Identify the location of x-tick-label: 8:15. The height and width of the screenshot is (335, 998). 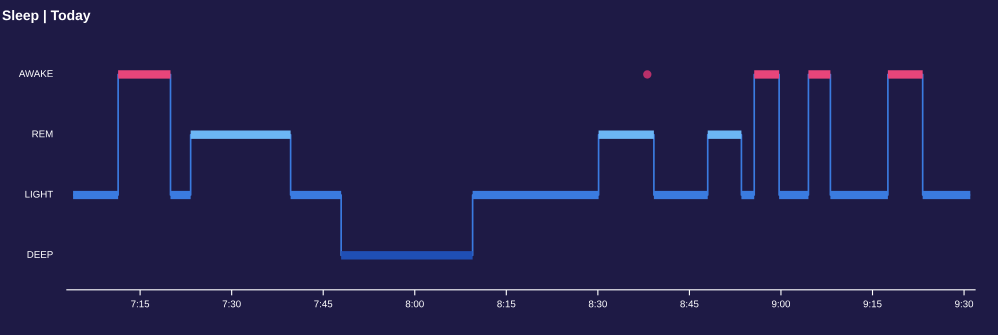
(506, 304).